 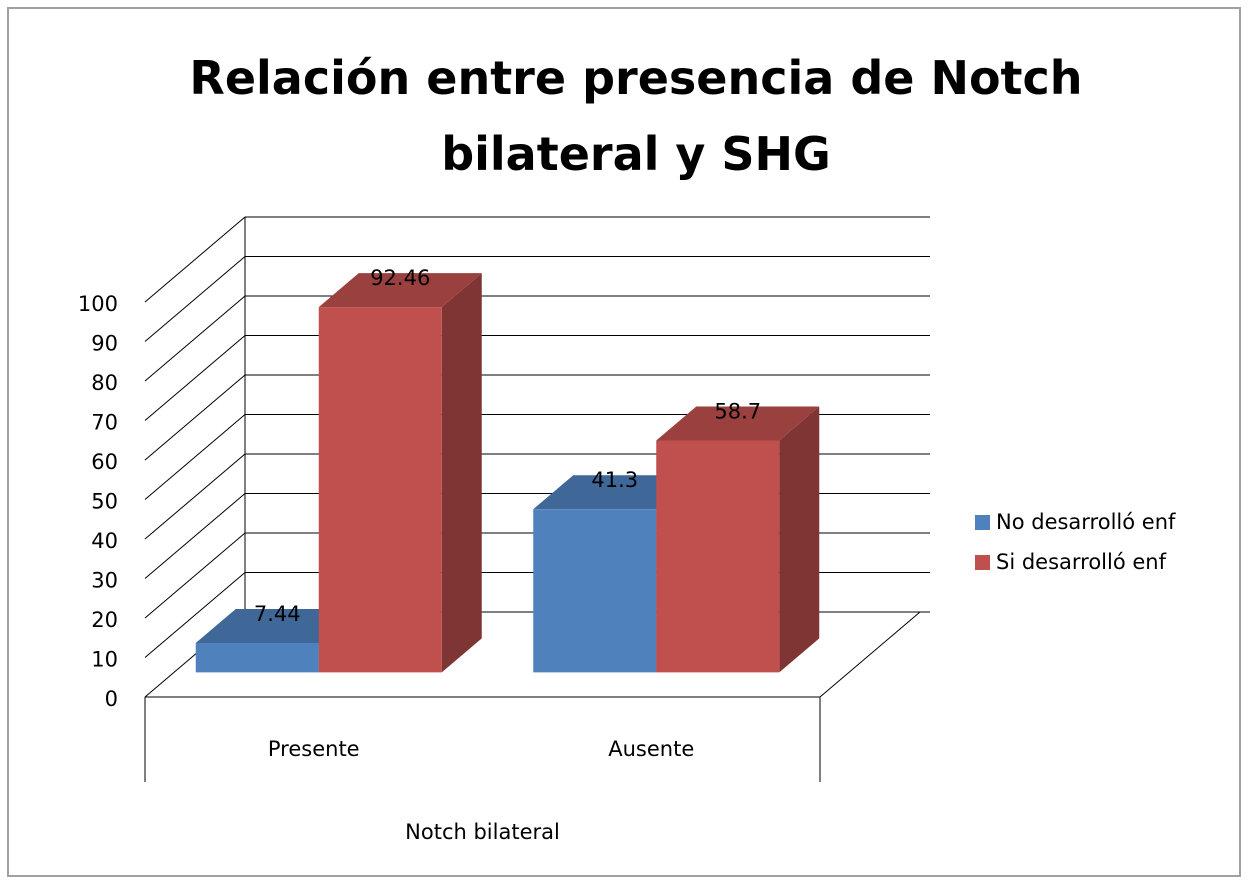 I want to click on data-label: 7.44, so click(x=277, y=614).